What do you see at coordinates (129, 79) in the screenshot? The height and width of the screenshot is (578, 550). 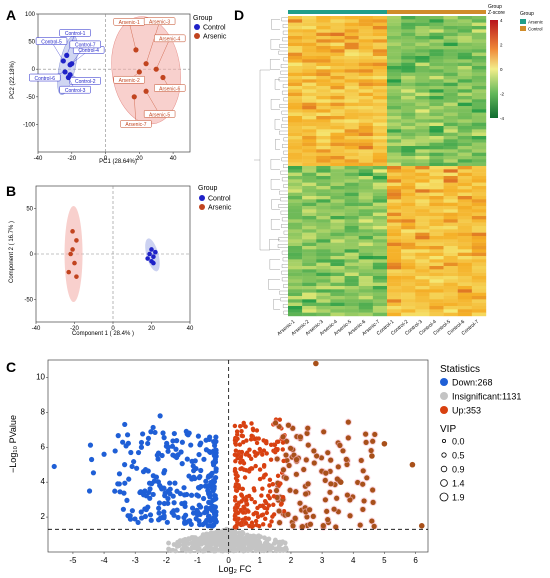 I see `pca-arsenic-label-box` at bounding box center [129, 79].